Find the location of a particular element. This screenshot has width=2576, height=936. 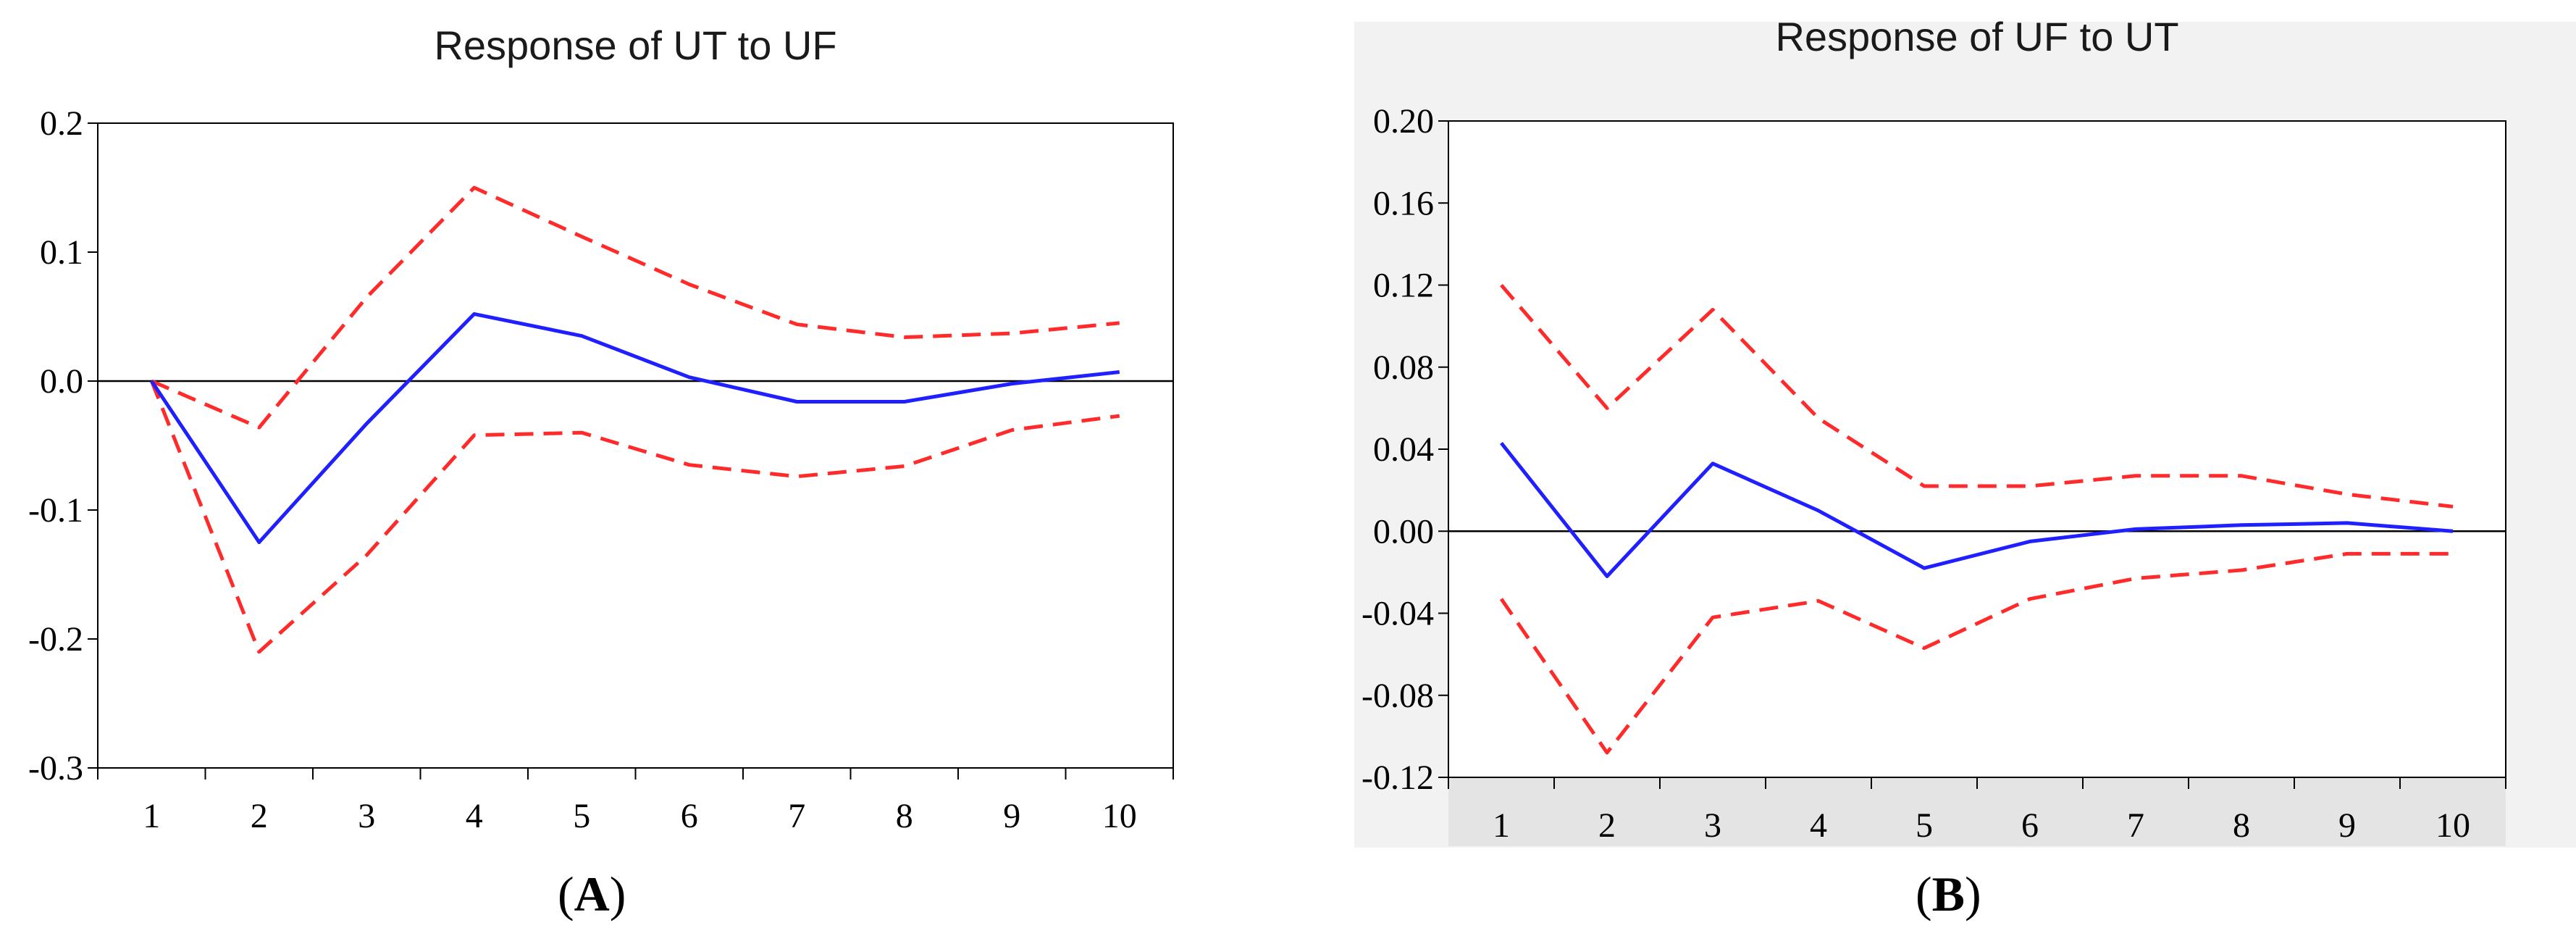

chart-b-y-tick-label: 0.08 is located at coordinates (1403, 367).